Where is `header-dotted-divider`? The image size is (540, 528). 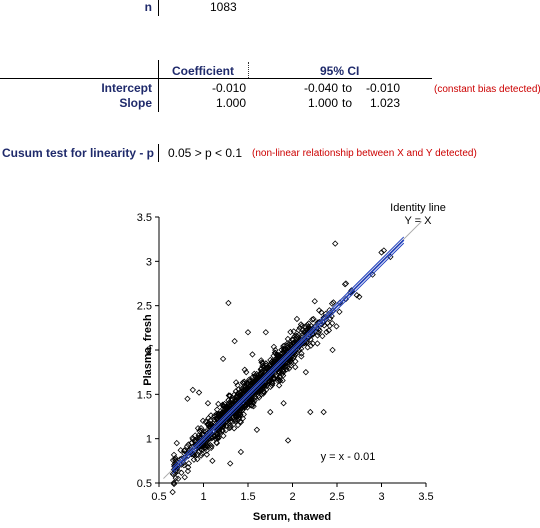 header-dotted-divider is located at coordinates (248, 70).